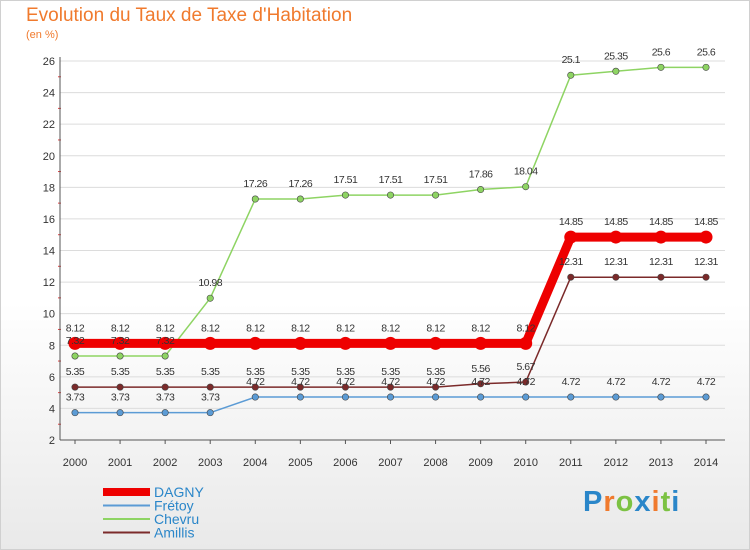 The width and height of the screenshot is (750, 550). Describe the element at coordinates (609, 502) in the screenshot. I see `logo-letter: r` at that location.